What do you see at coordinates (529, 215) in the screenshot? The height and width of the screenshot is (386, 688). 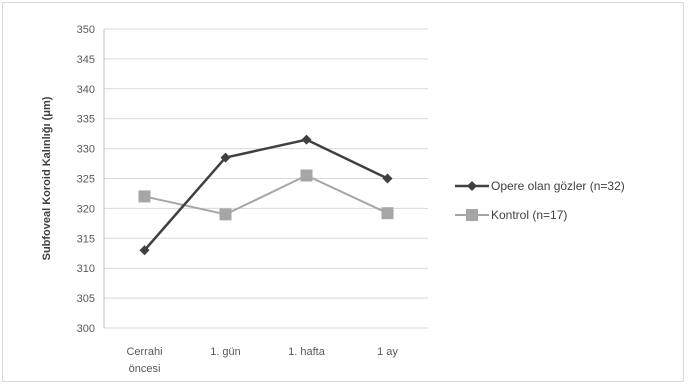 I see `legend-label: Kontrol (n=17)` at bounding box center [529, 215].